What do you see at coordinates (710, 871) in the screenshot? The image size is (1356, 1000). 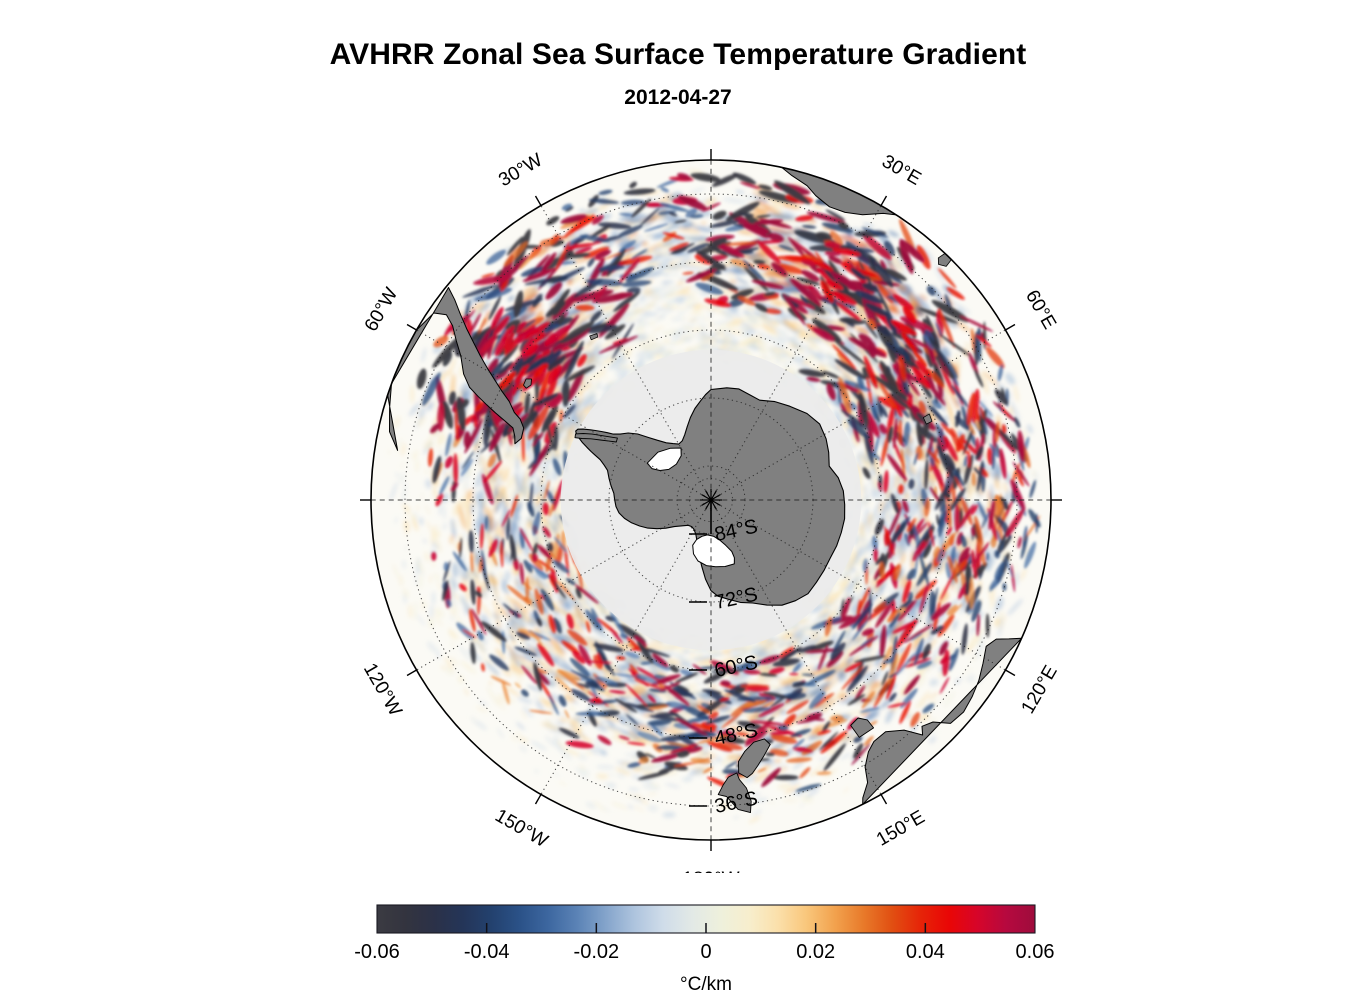 I see `longitude-label: 180°W` at bounding box center [710, 871].